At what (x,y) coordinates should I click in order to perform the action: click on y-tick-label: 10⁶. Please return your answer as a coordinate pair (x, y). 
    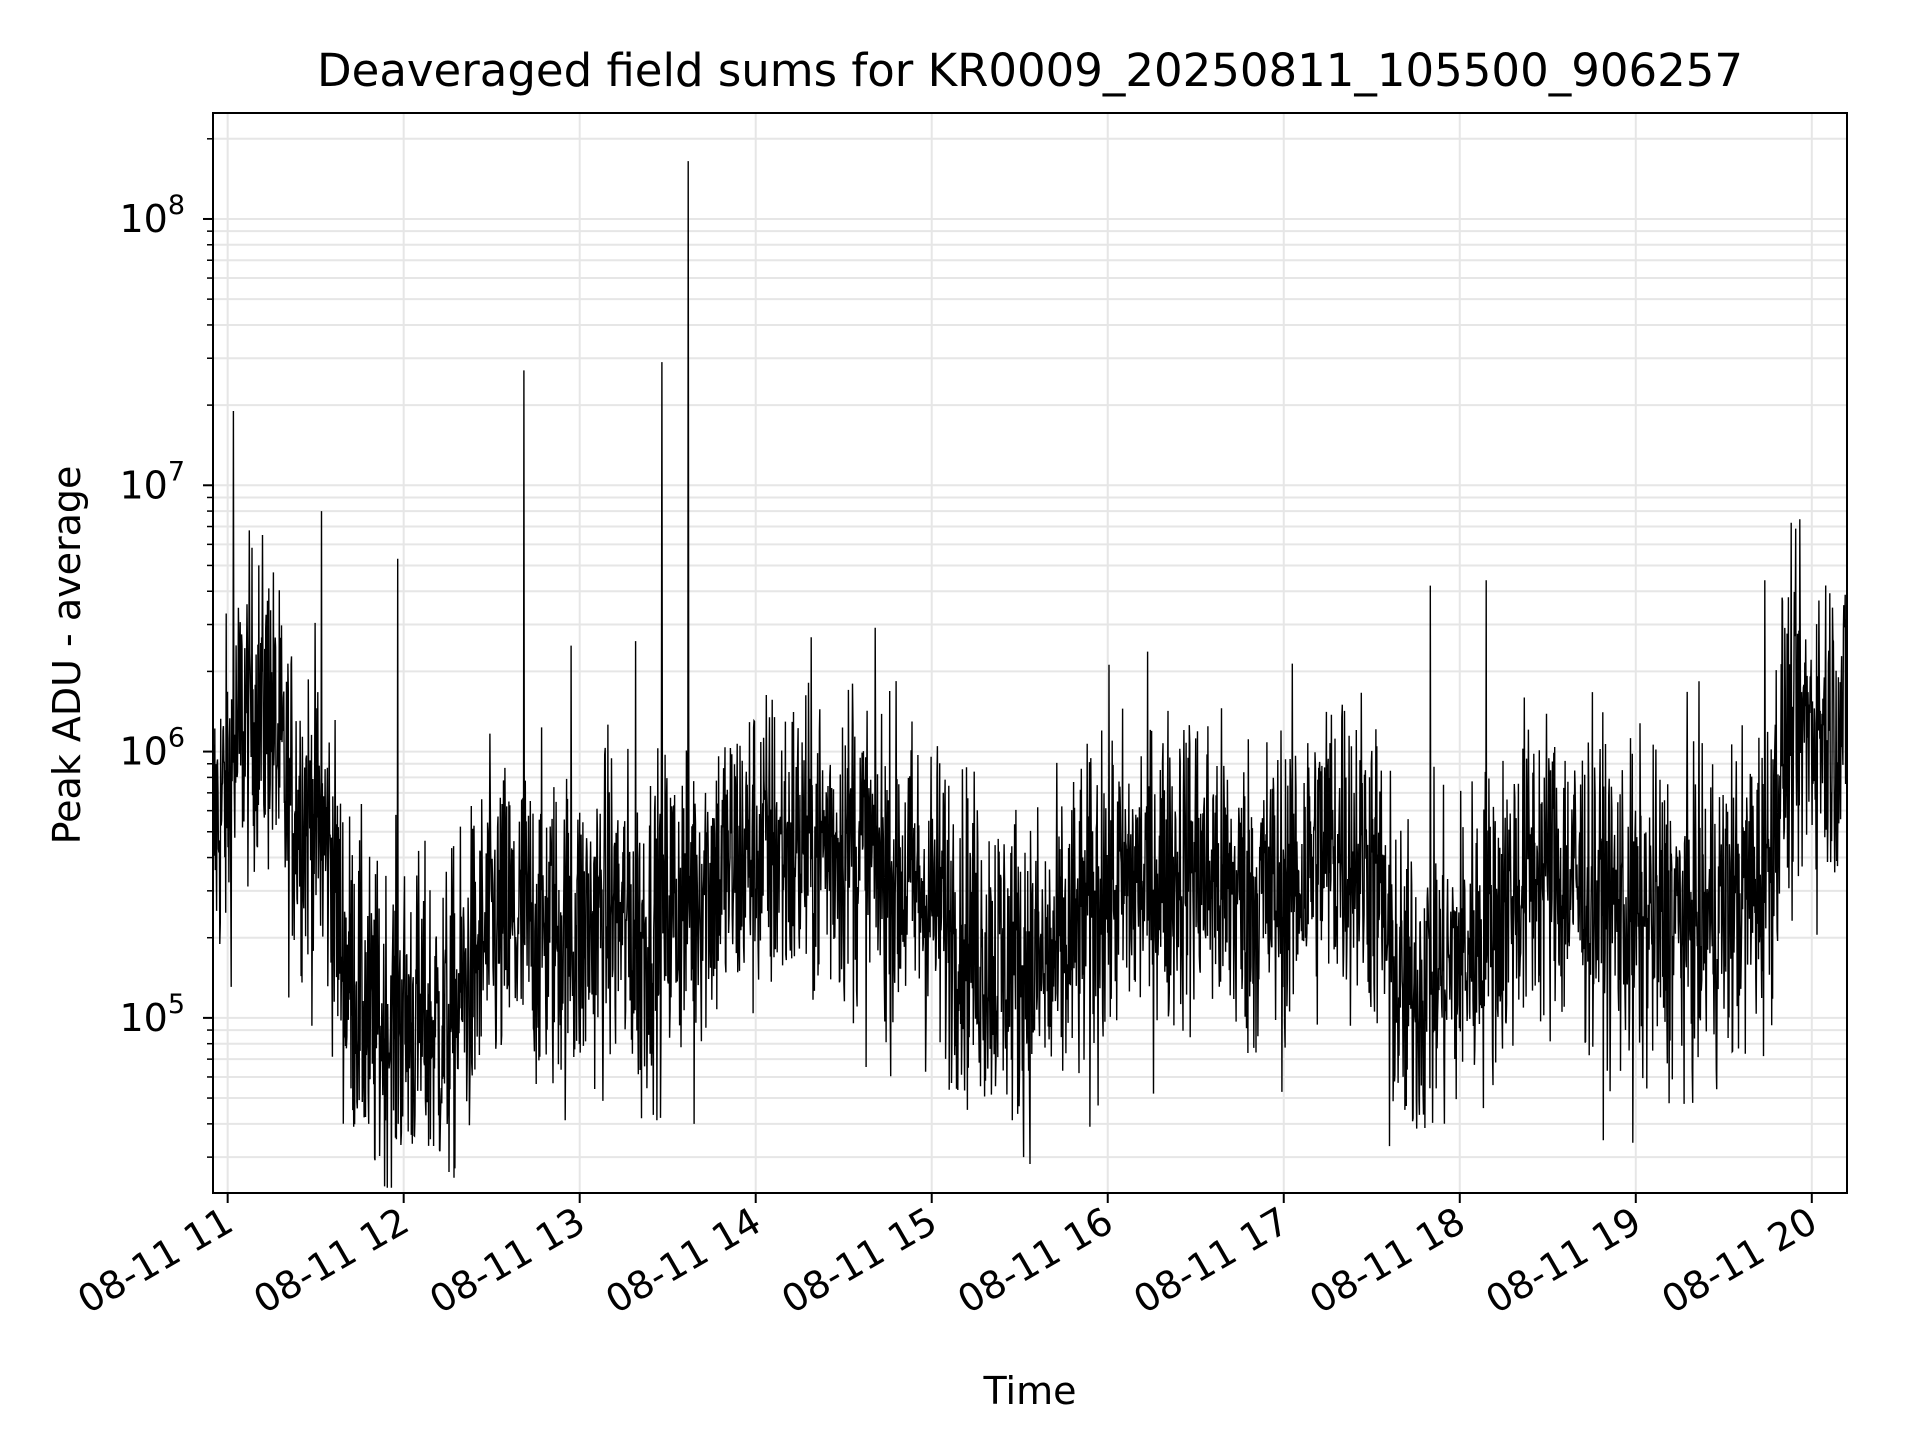
    Looking at the image, I should click on (152, 748).